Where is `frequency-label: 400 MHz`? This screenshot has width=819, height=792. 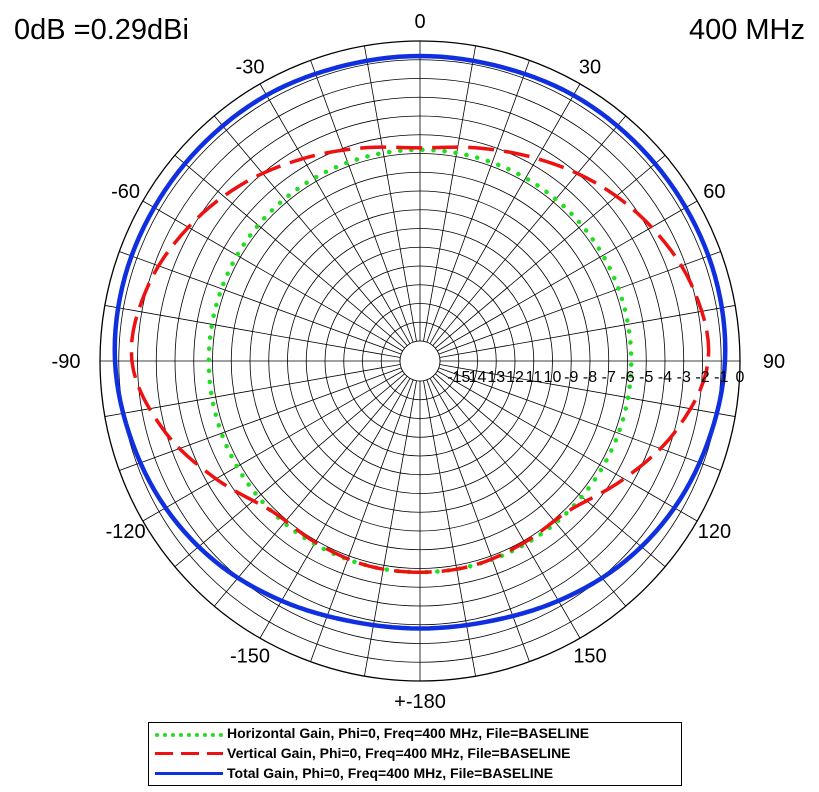
frequency-label: 400 MHz is located at coordinates (746, 30).